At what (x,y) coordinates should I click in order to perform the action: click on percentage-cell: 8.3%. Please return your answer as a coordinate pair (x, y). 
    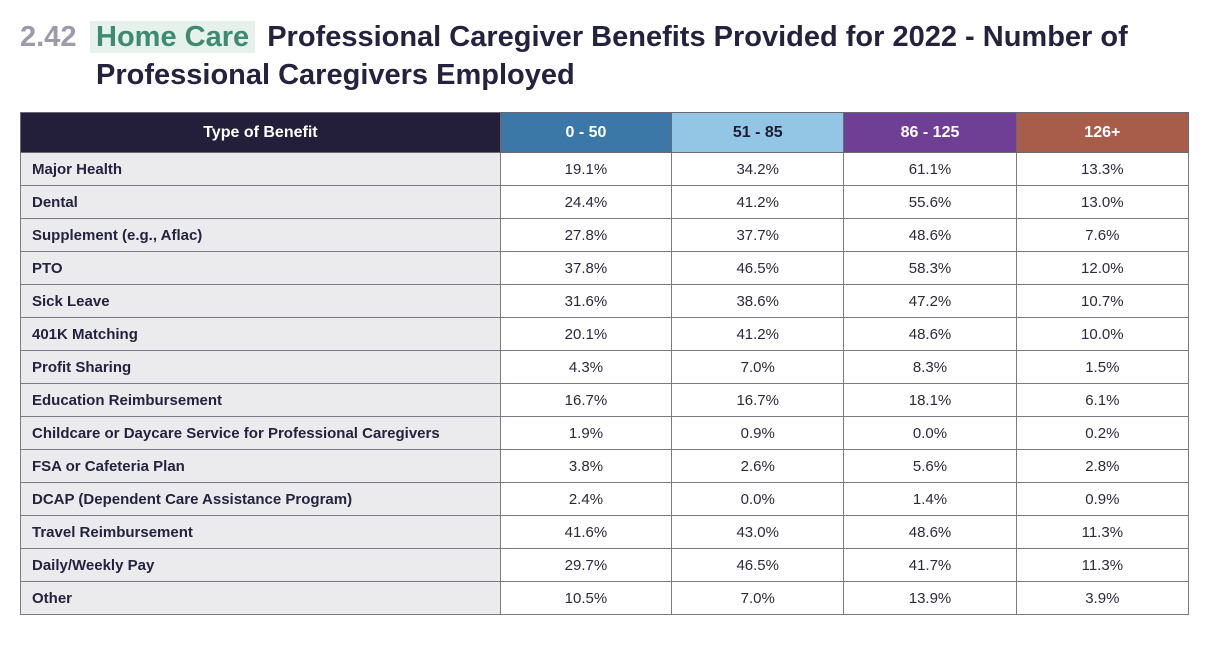
    Looking at the image, I should click on (930, 367).